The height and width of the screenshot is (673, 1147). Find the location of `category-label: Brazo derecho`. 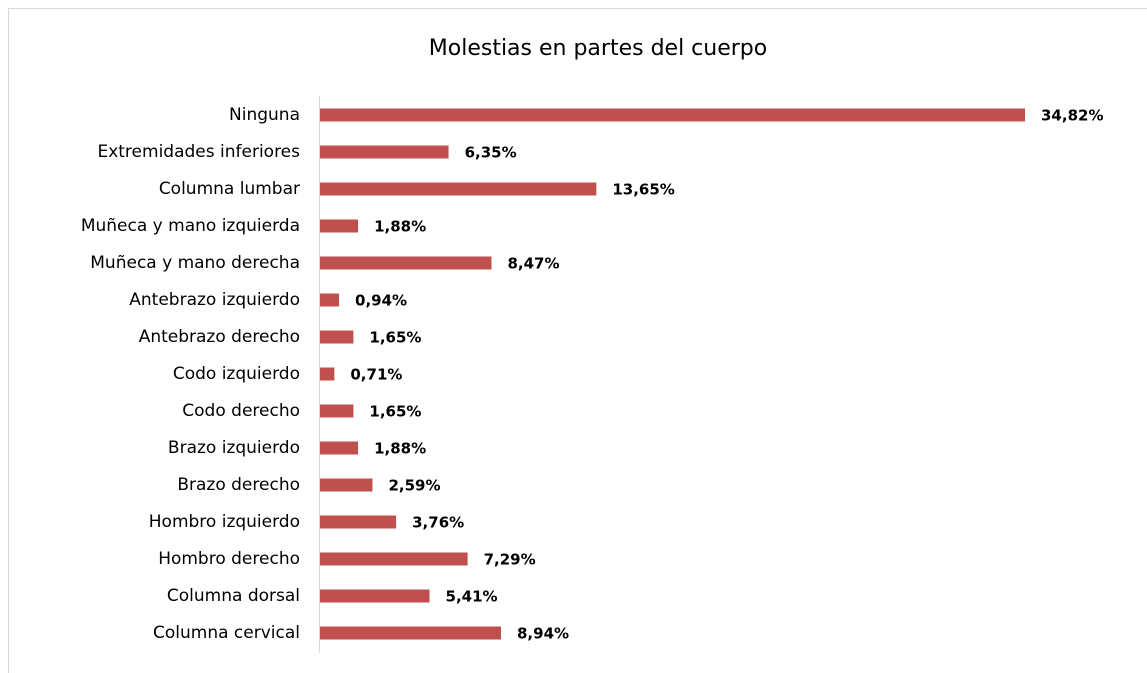

category-label: Brazo derecho is located at coordinates (238, 485).